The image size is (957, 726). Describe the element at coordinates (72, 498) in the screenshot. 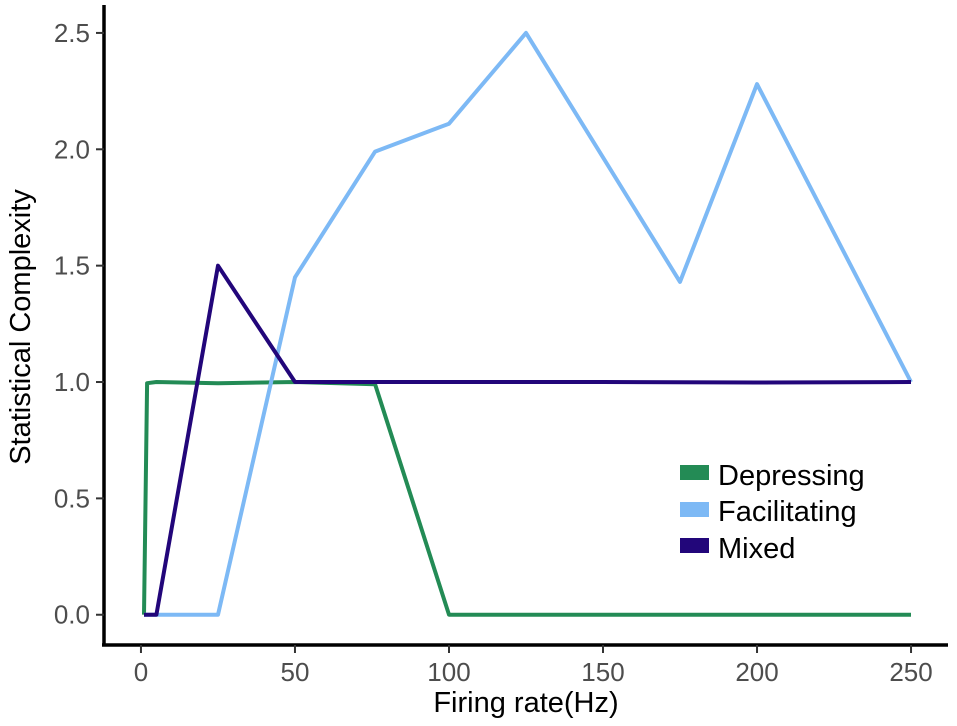

I see `y-tick-label: 0.5` at that location.